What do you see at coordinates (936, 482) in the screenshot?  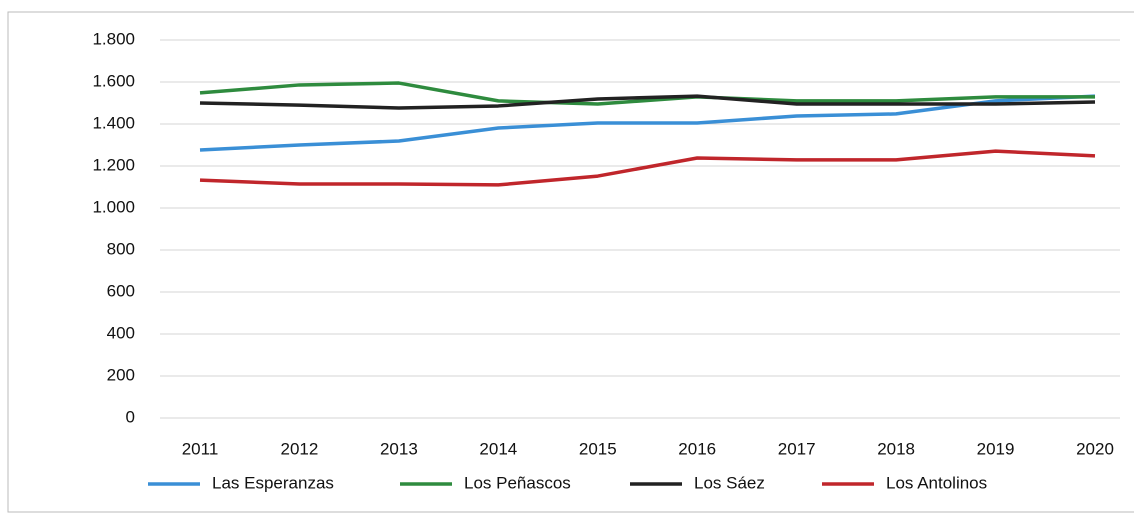 I see `legend-label: Los Antolinos` at bounding box center [936, 482].